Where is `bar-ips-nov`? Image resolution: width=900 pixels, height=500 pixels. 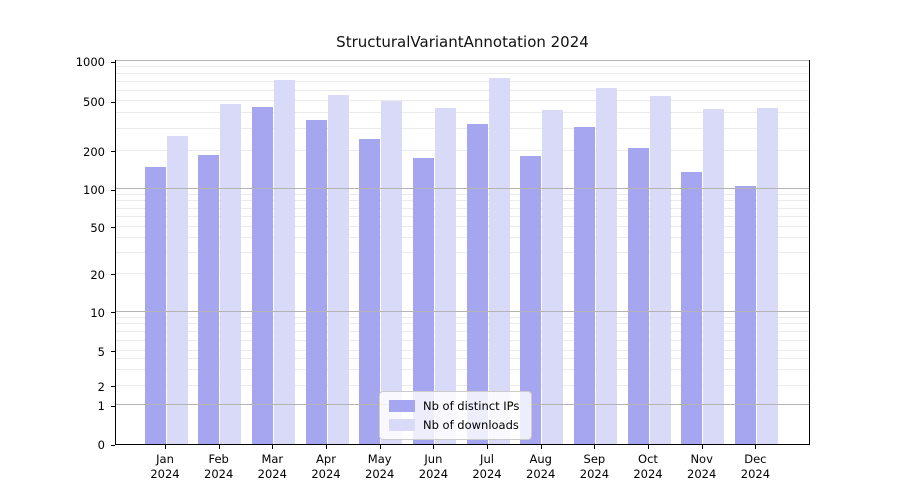
bar-ips-nov is located at coordinates (692, 307).